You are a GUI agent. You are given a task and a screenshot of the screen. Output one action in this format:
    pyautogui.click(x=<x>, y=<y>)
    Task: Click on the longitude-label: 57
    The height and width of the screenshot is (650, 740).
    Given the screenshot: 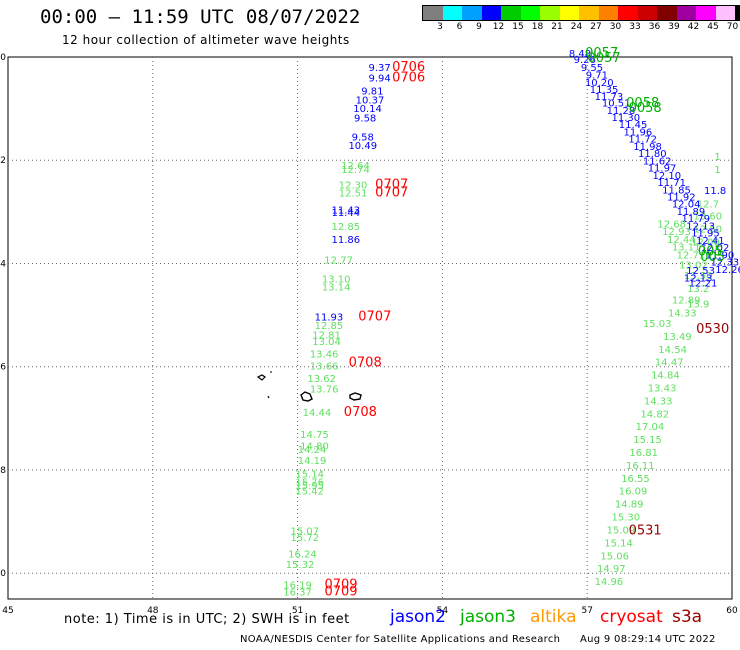 What is the action you would take?
    pyautogui.click(x=586, y=611)
    